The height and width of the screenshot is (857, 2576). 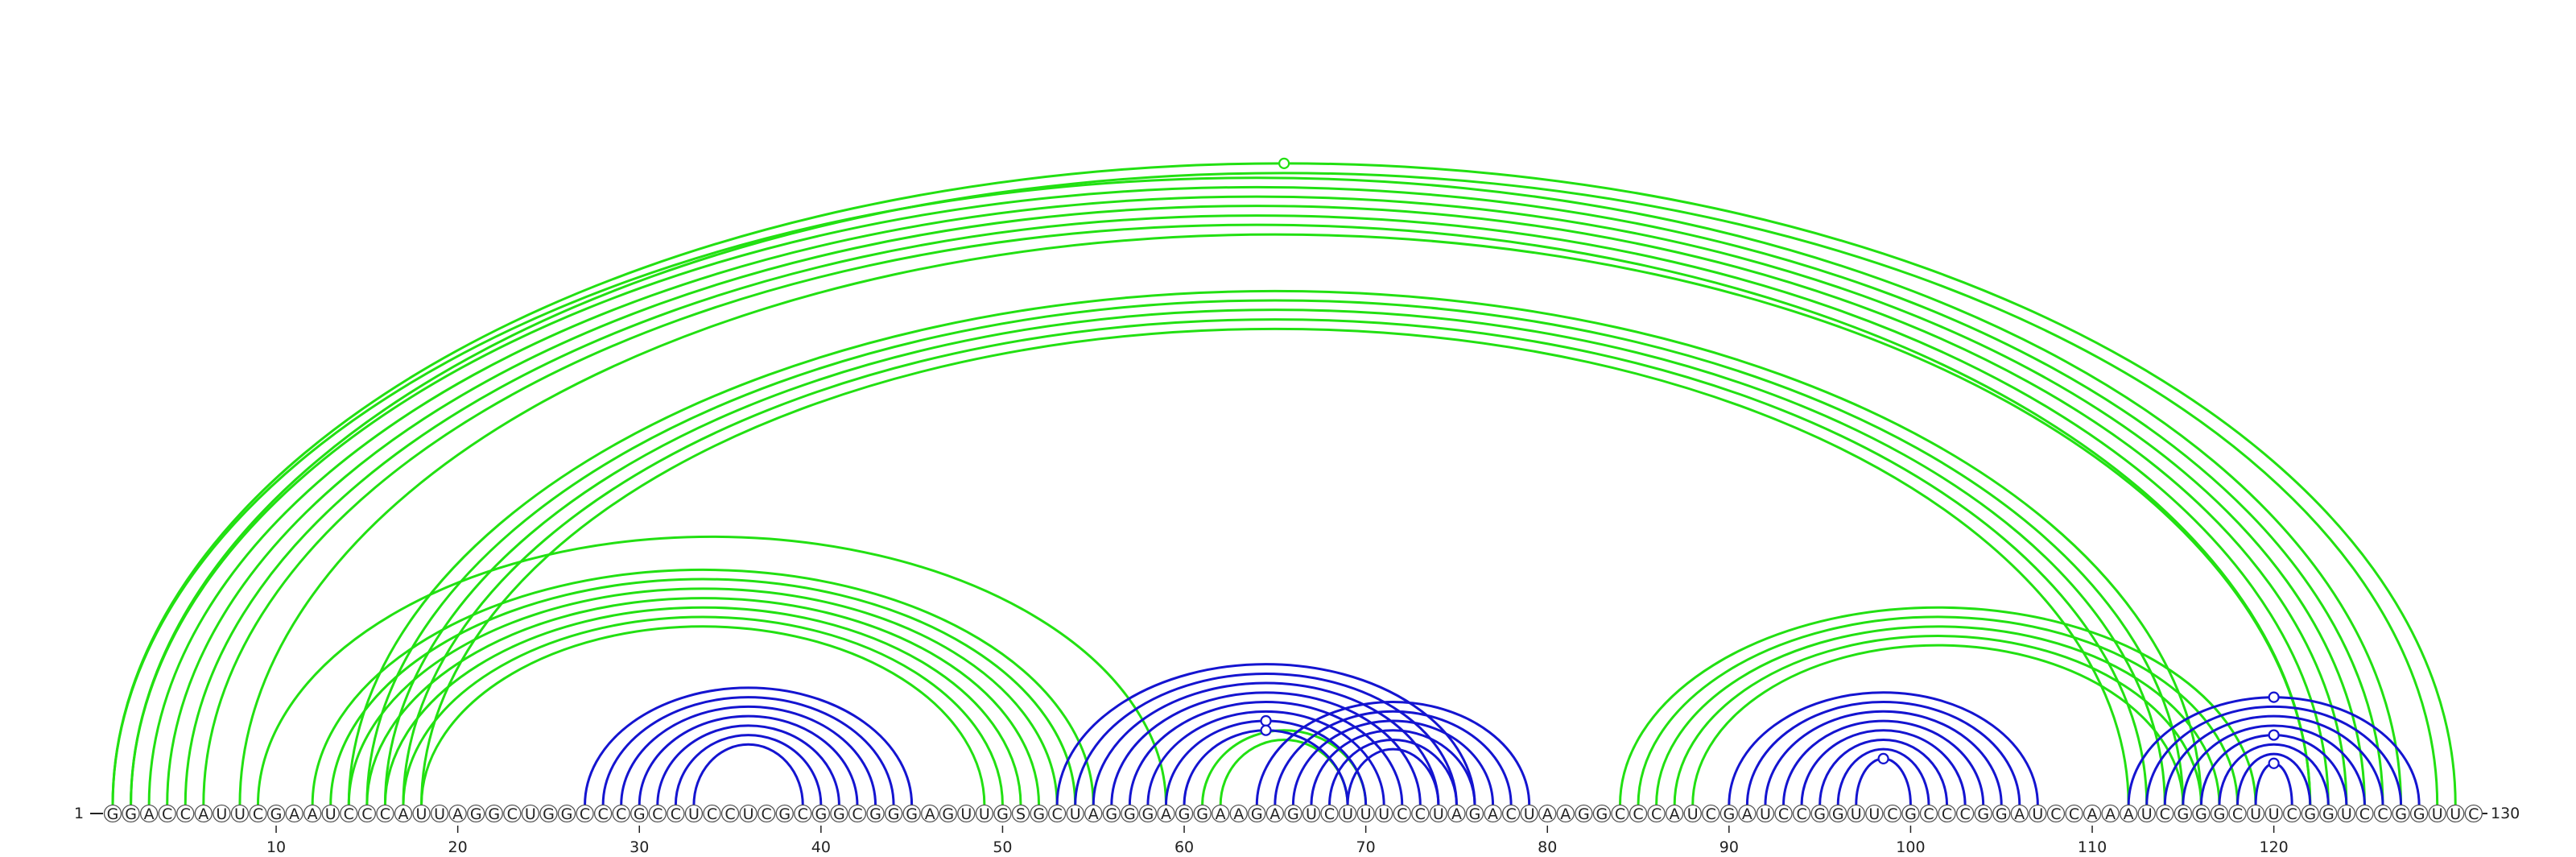 I want to click on axis-tick-label: 80, so click(x=1547, y=847).